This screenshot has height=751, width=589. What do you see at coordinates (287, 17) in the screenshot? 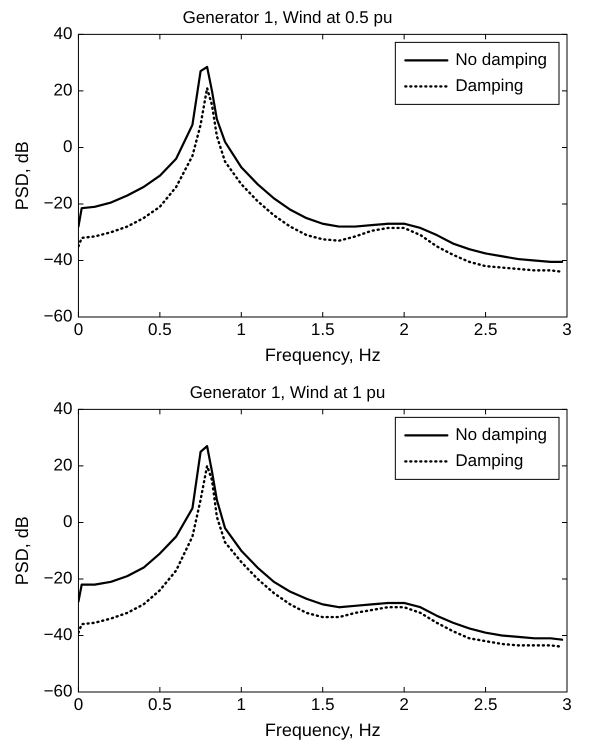
I see `chart-title: Generator 1, Wind at 0.5 pu` at bounding box center [287, 17].